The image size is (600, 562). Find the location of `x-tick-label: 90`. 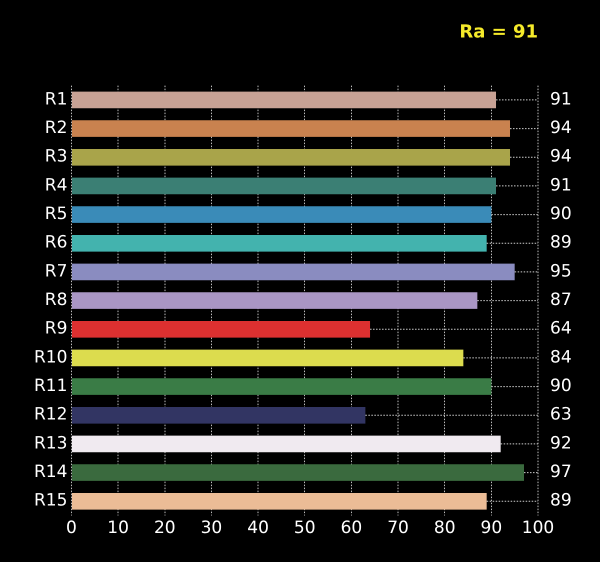

x-tick-label: 90 is located at coordinates (491, 528).